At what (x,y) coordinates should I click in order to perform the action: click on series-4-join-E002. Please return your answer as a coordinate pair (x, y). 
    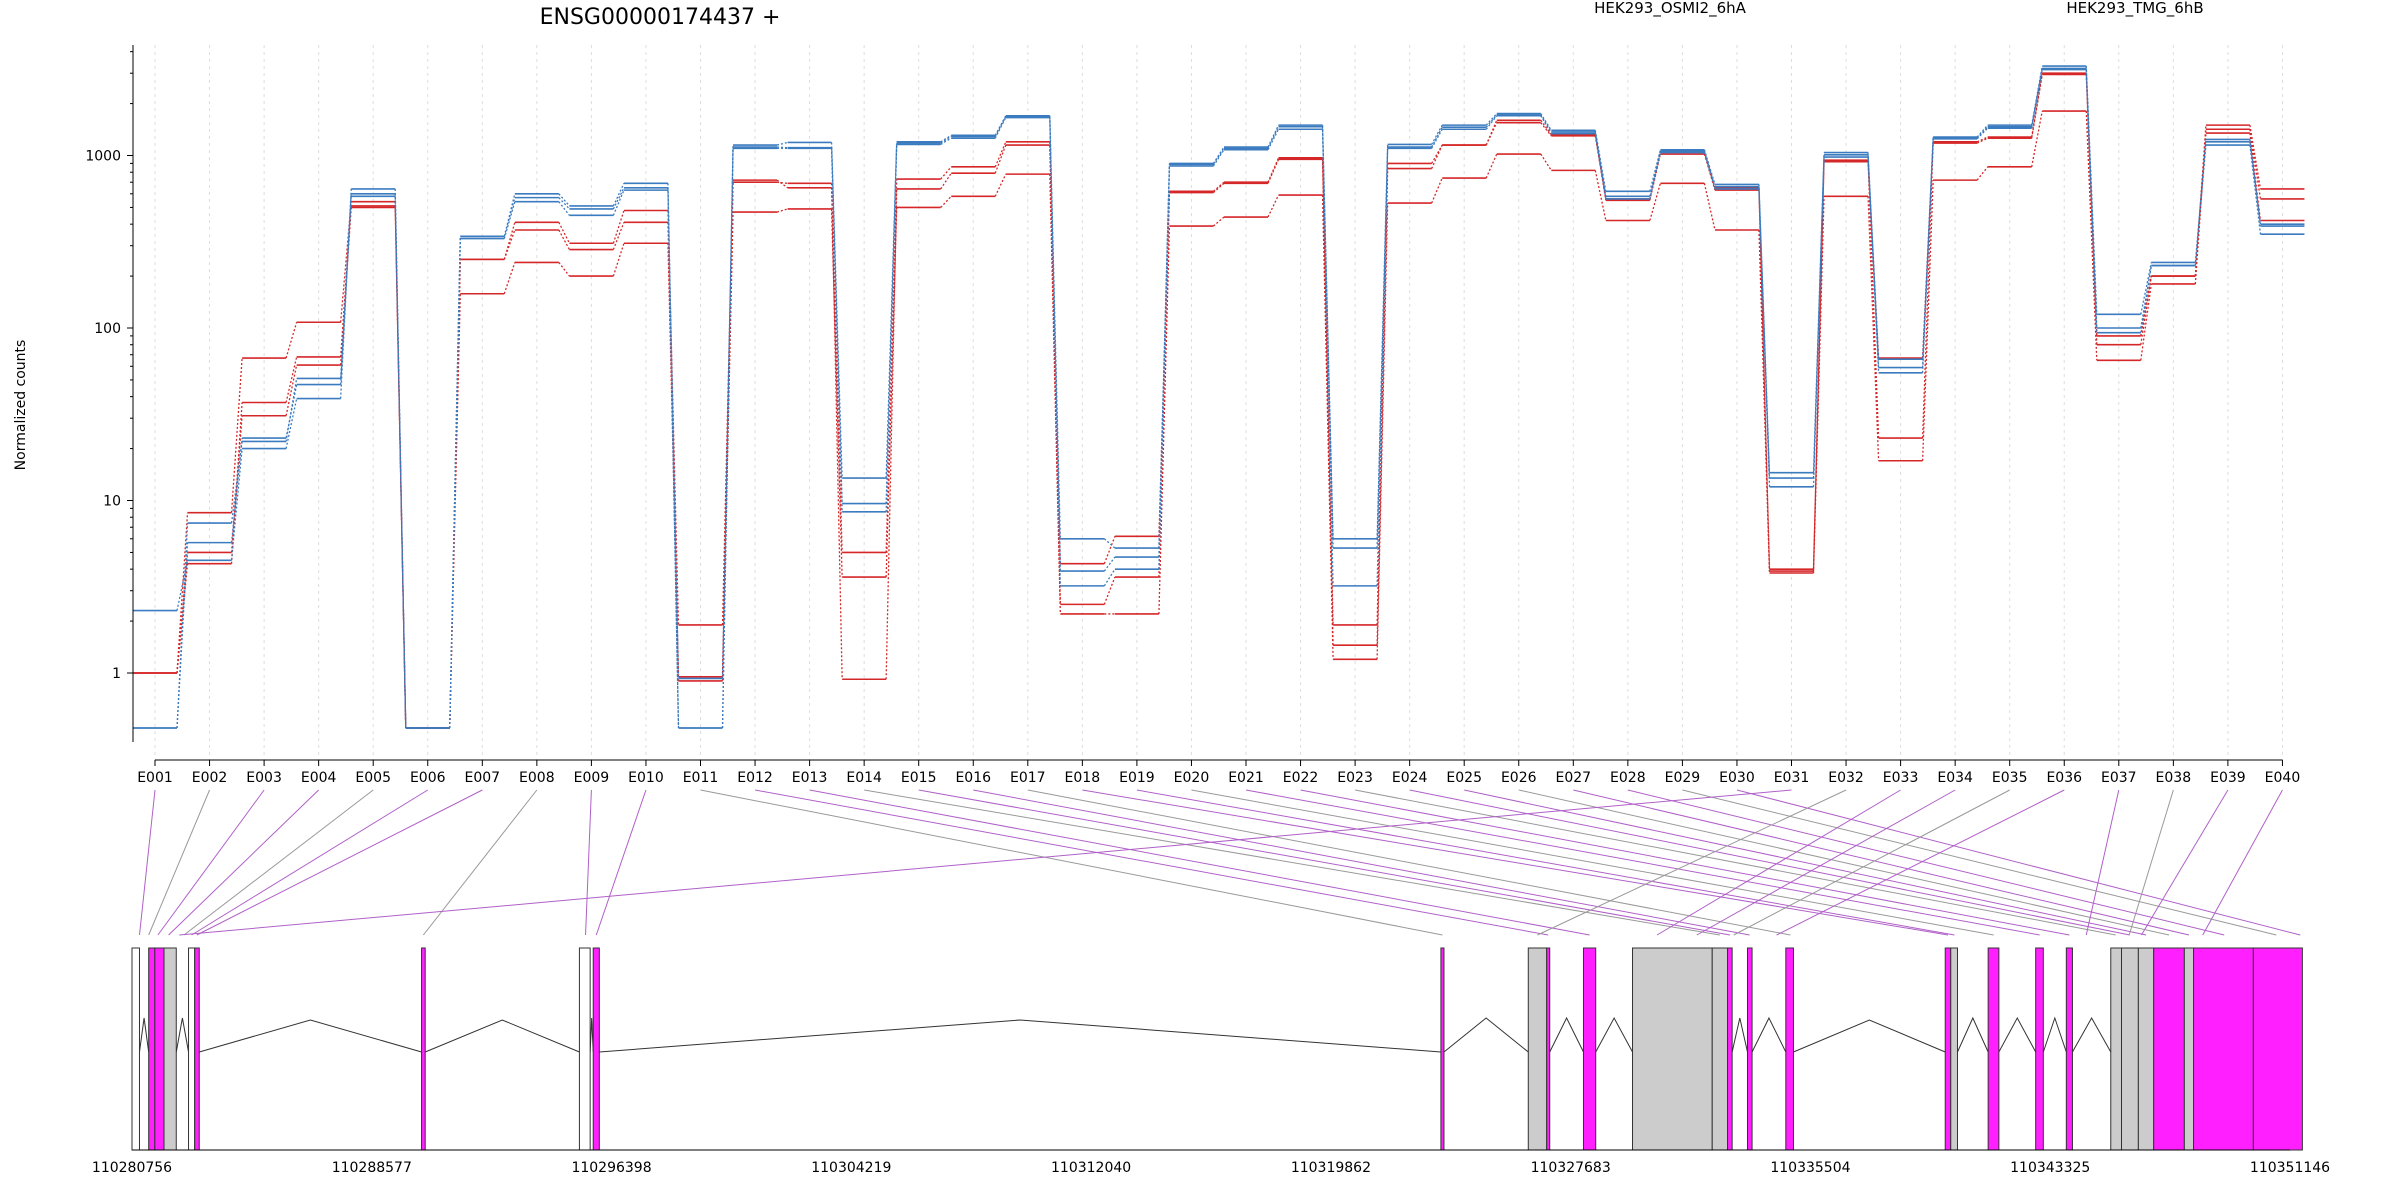
    Looking at the image, I should click on (236, 504).